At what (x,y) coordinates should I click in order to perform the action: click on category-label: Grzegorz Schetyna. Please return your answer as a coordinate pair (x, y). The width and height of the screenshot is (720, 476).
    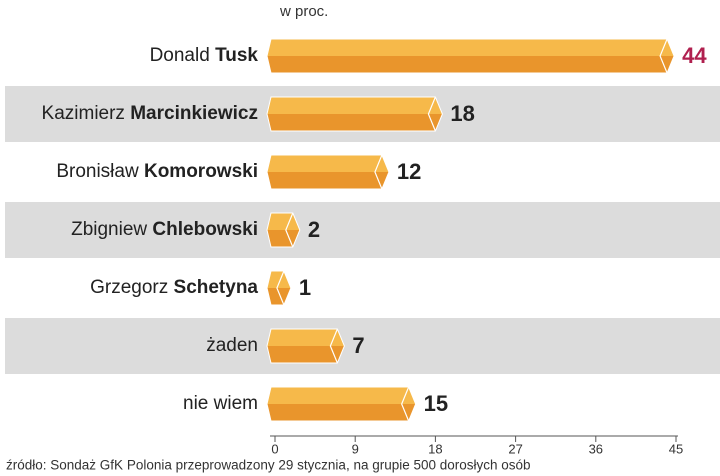
    Looking at the image, I should click on (174, 287).